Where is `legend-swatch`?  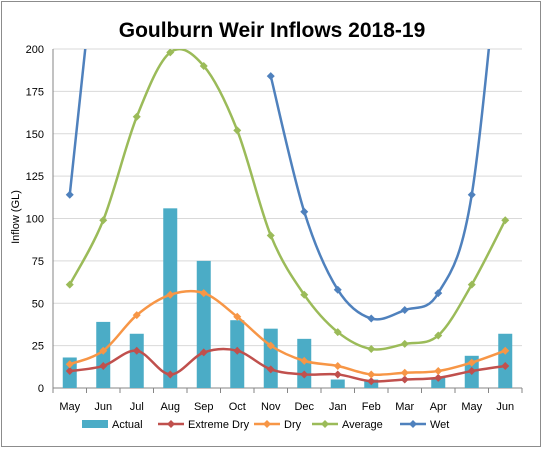
legend-swatch is located at coordinates (95, 424).